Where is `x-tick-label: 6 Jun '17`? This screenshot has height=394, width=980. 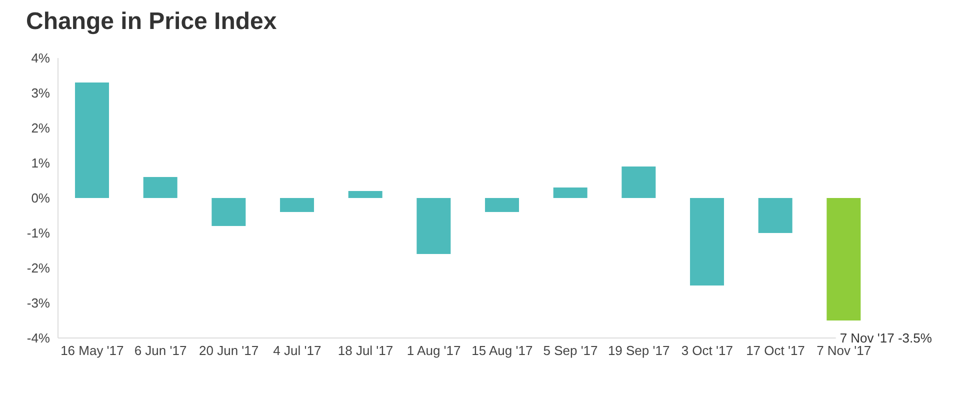 x-tick-label: 6 Jun '17 is located at coordinates (160, 350).